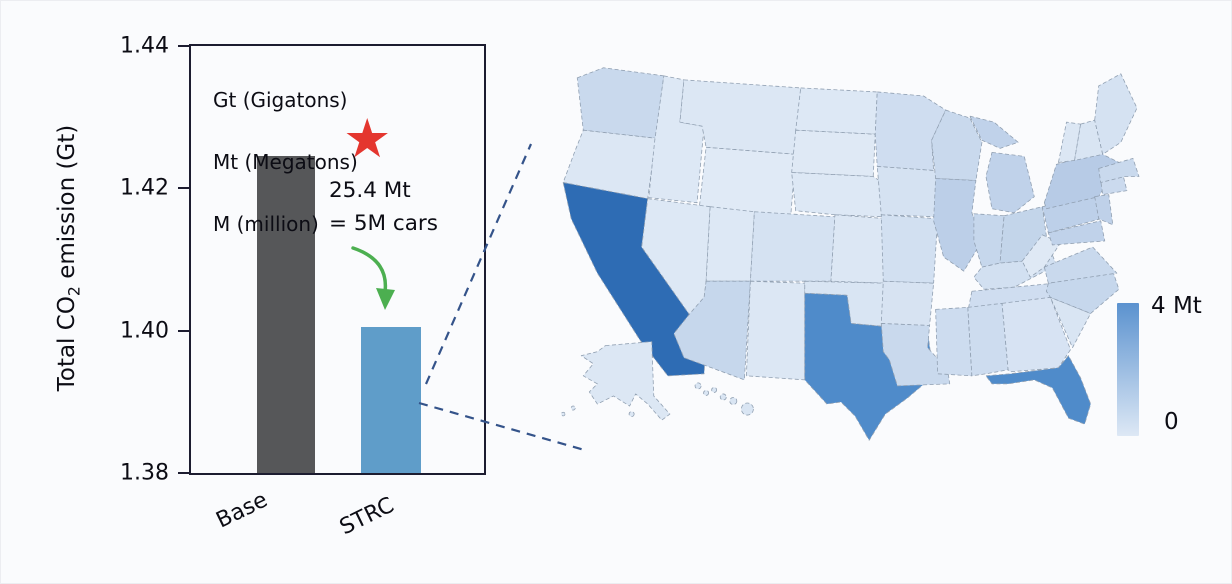  I want to click on state-MD, so click(1076, 233).